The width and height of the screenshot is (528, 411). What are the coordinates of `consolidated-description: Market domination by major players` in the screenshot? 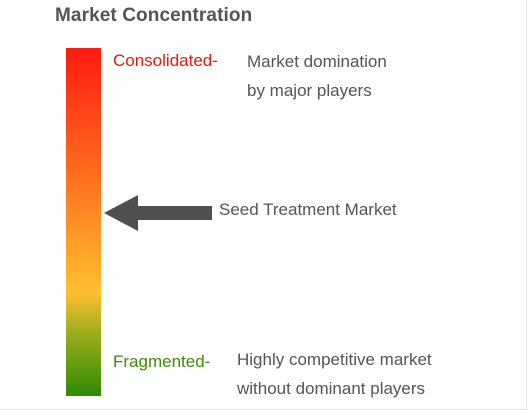 It's located at (317, 76).